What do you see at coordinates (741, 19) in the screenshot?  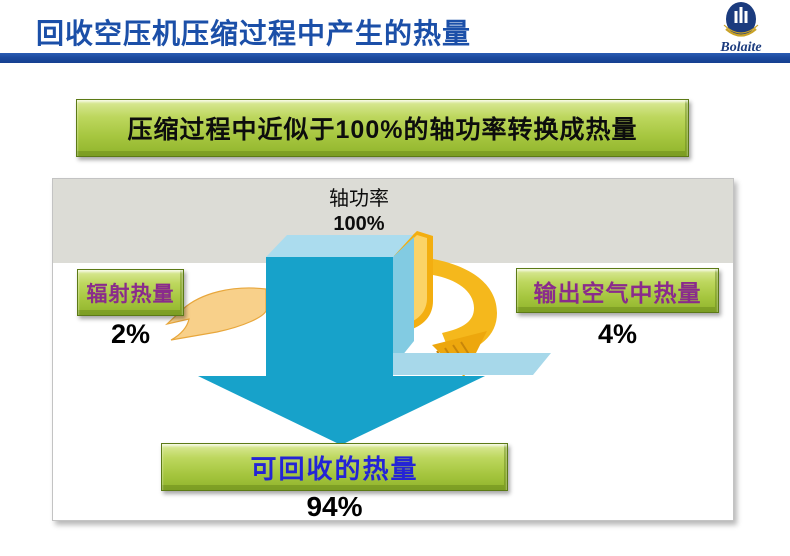 I see `crown-emblem-icon` at bounding box center [741, 19].